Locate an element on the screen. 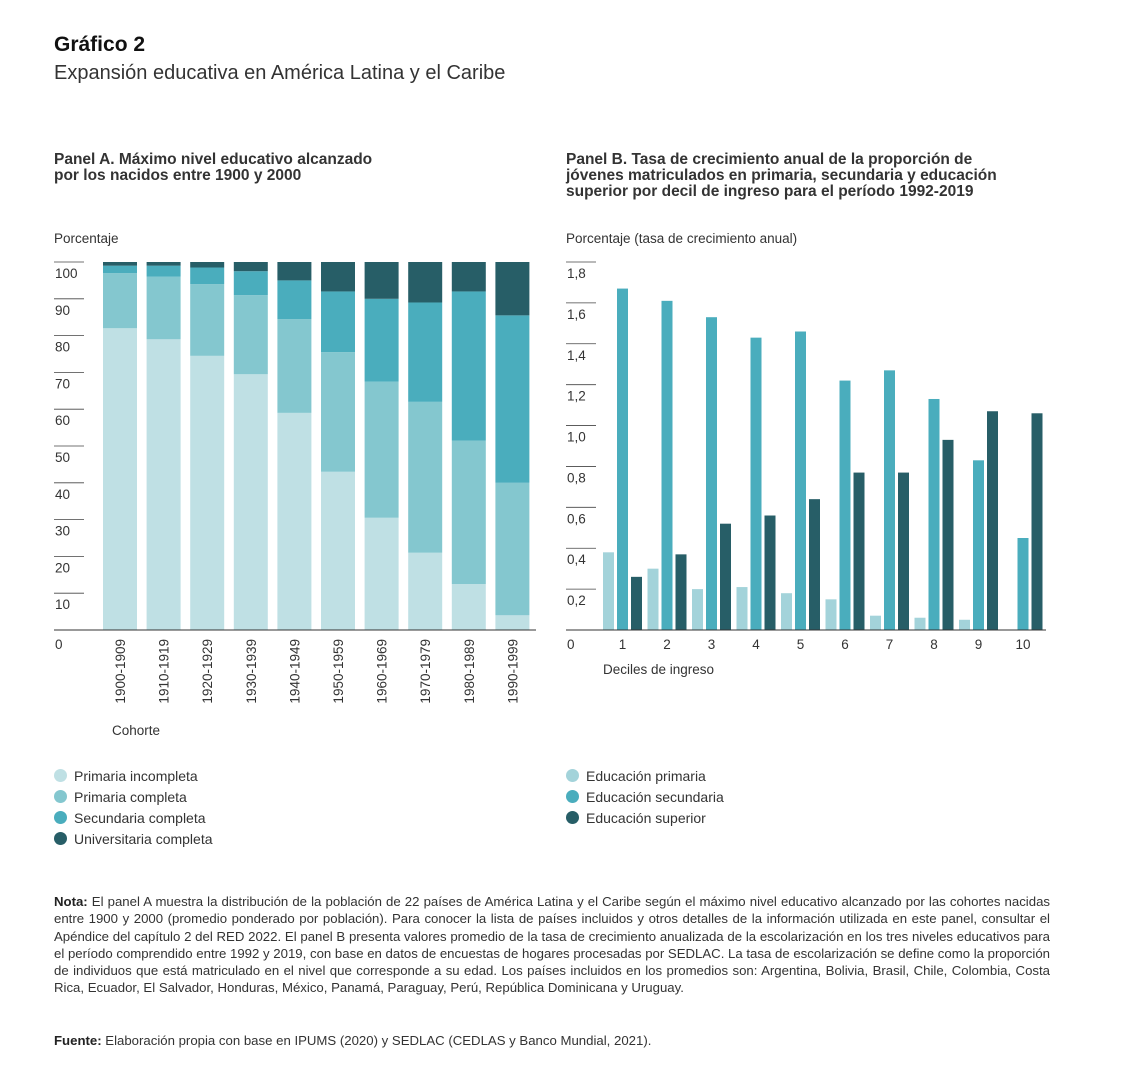 The image size is (1131, 1072). panel-b-legend-item: Educación superior is located at coordinates (645, 817).